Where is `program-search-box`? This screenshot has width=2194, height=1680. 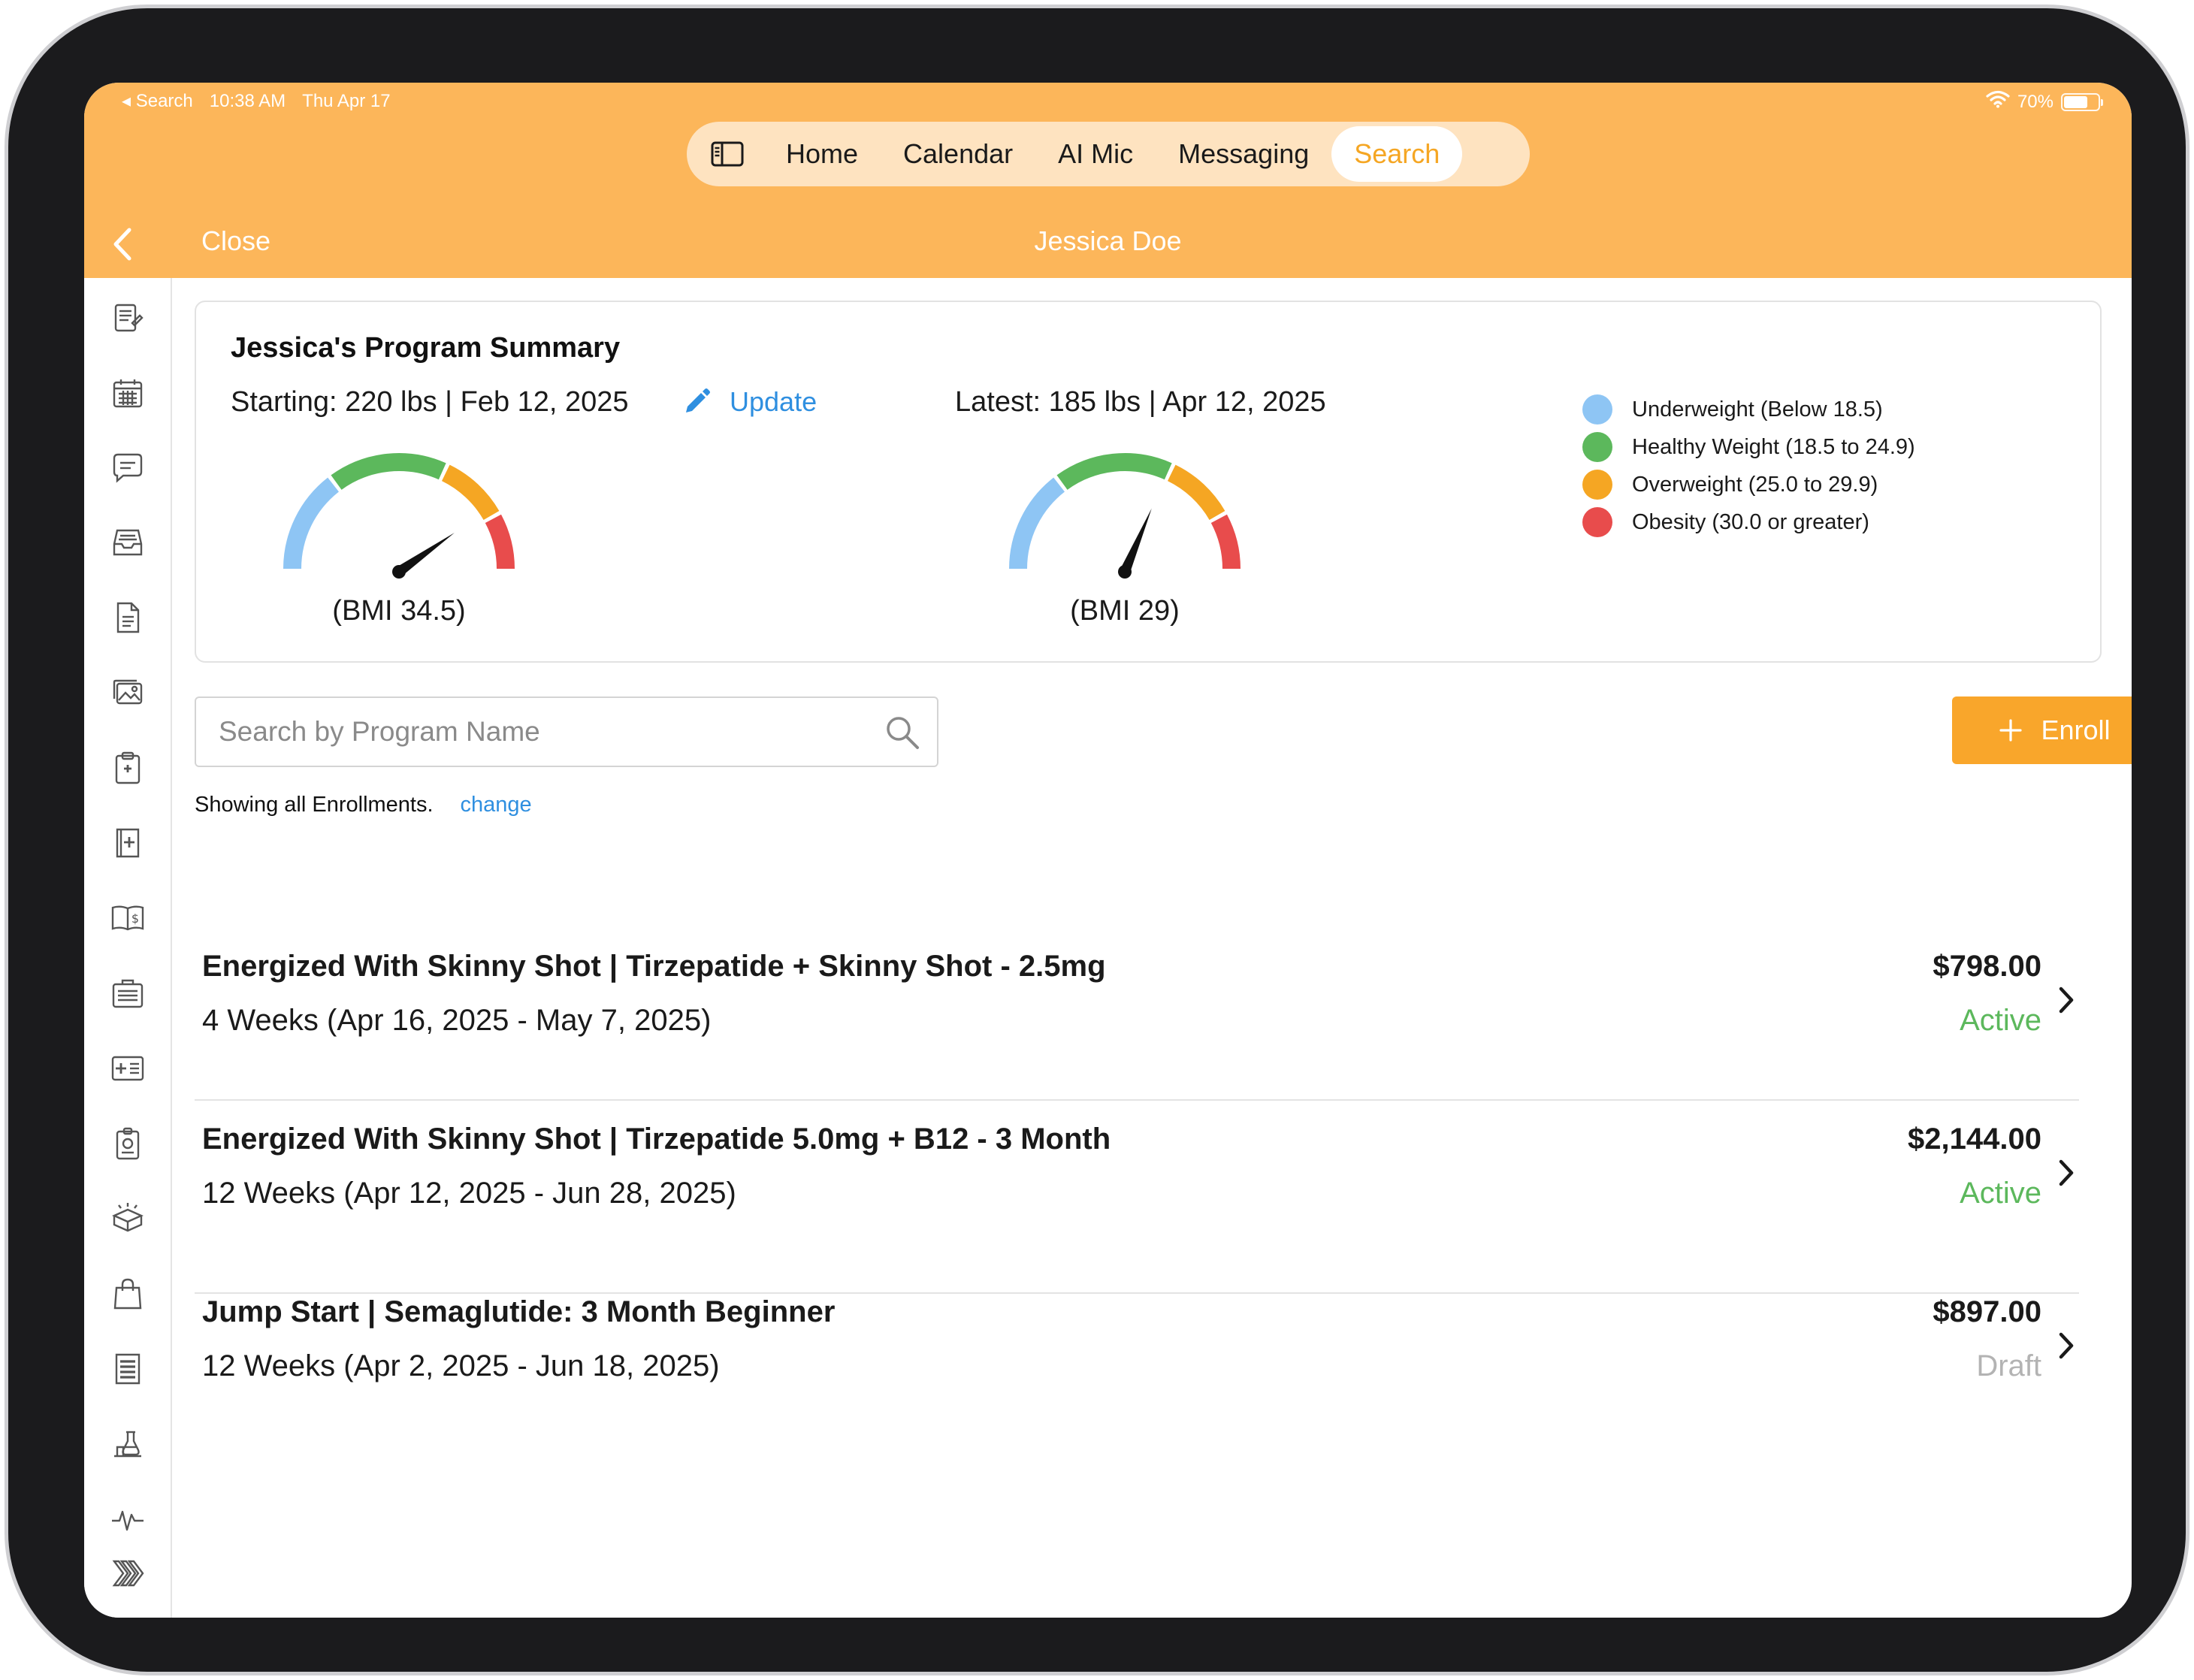 program-search-box is located at coordinates (566, 731).